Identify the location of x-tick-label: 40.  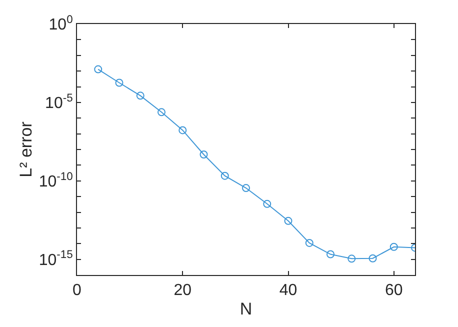
(288, 291).